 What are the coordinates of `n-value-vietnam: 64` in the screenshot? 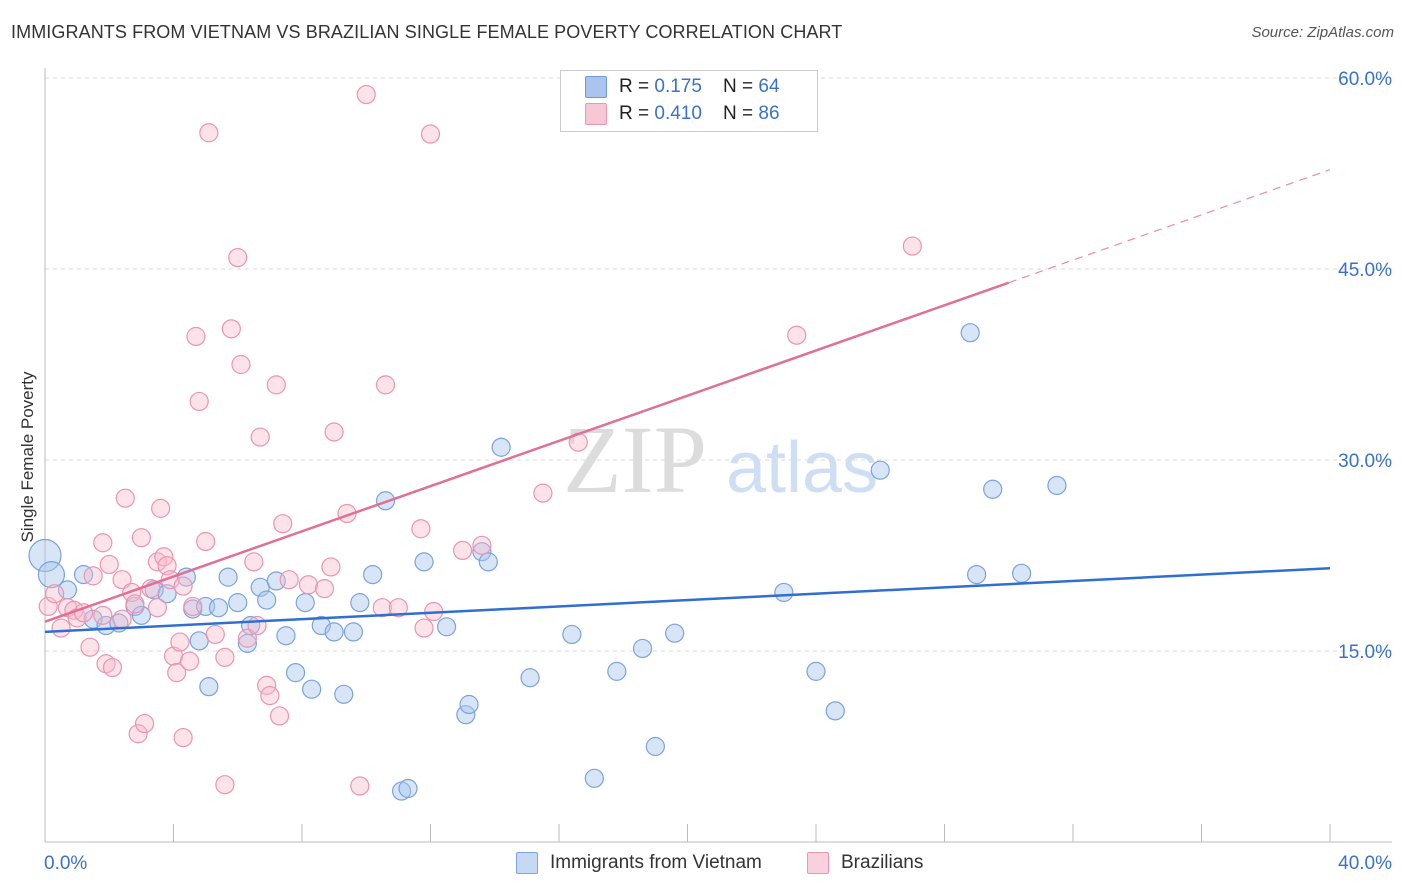 It's located at (769, 86).